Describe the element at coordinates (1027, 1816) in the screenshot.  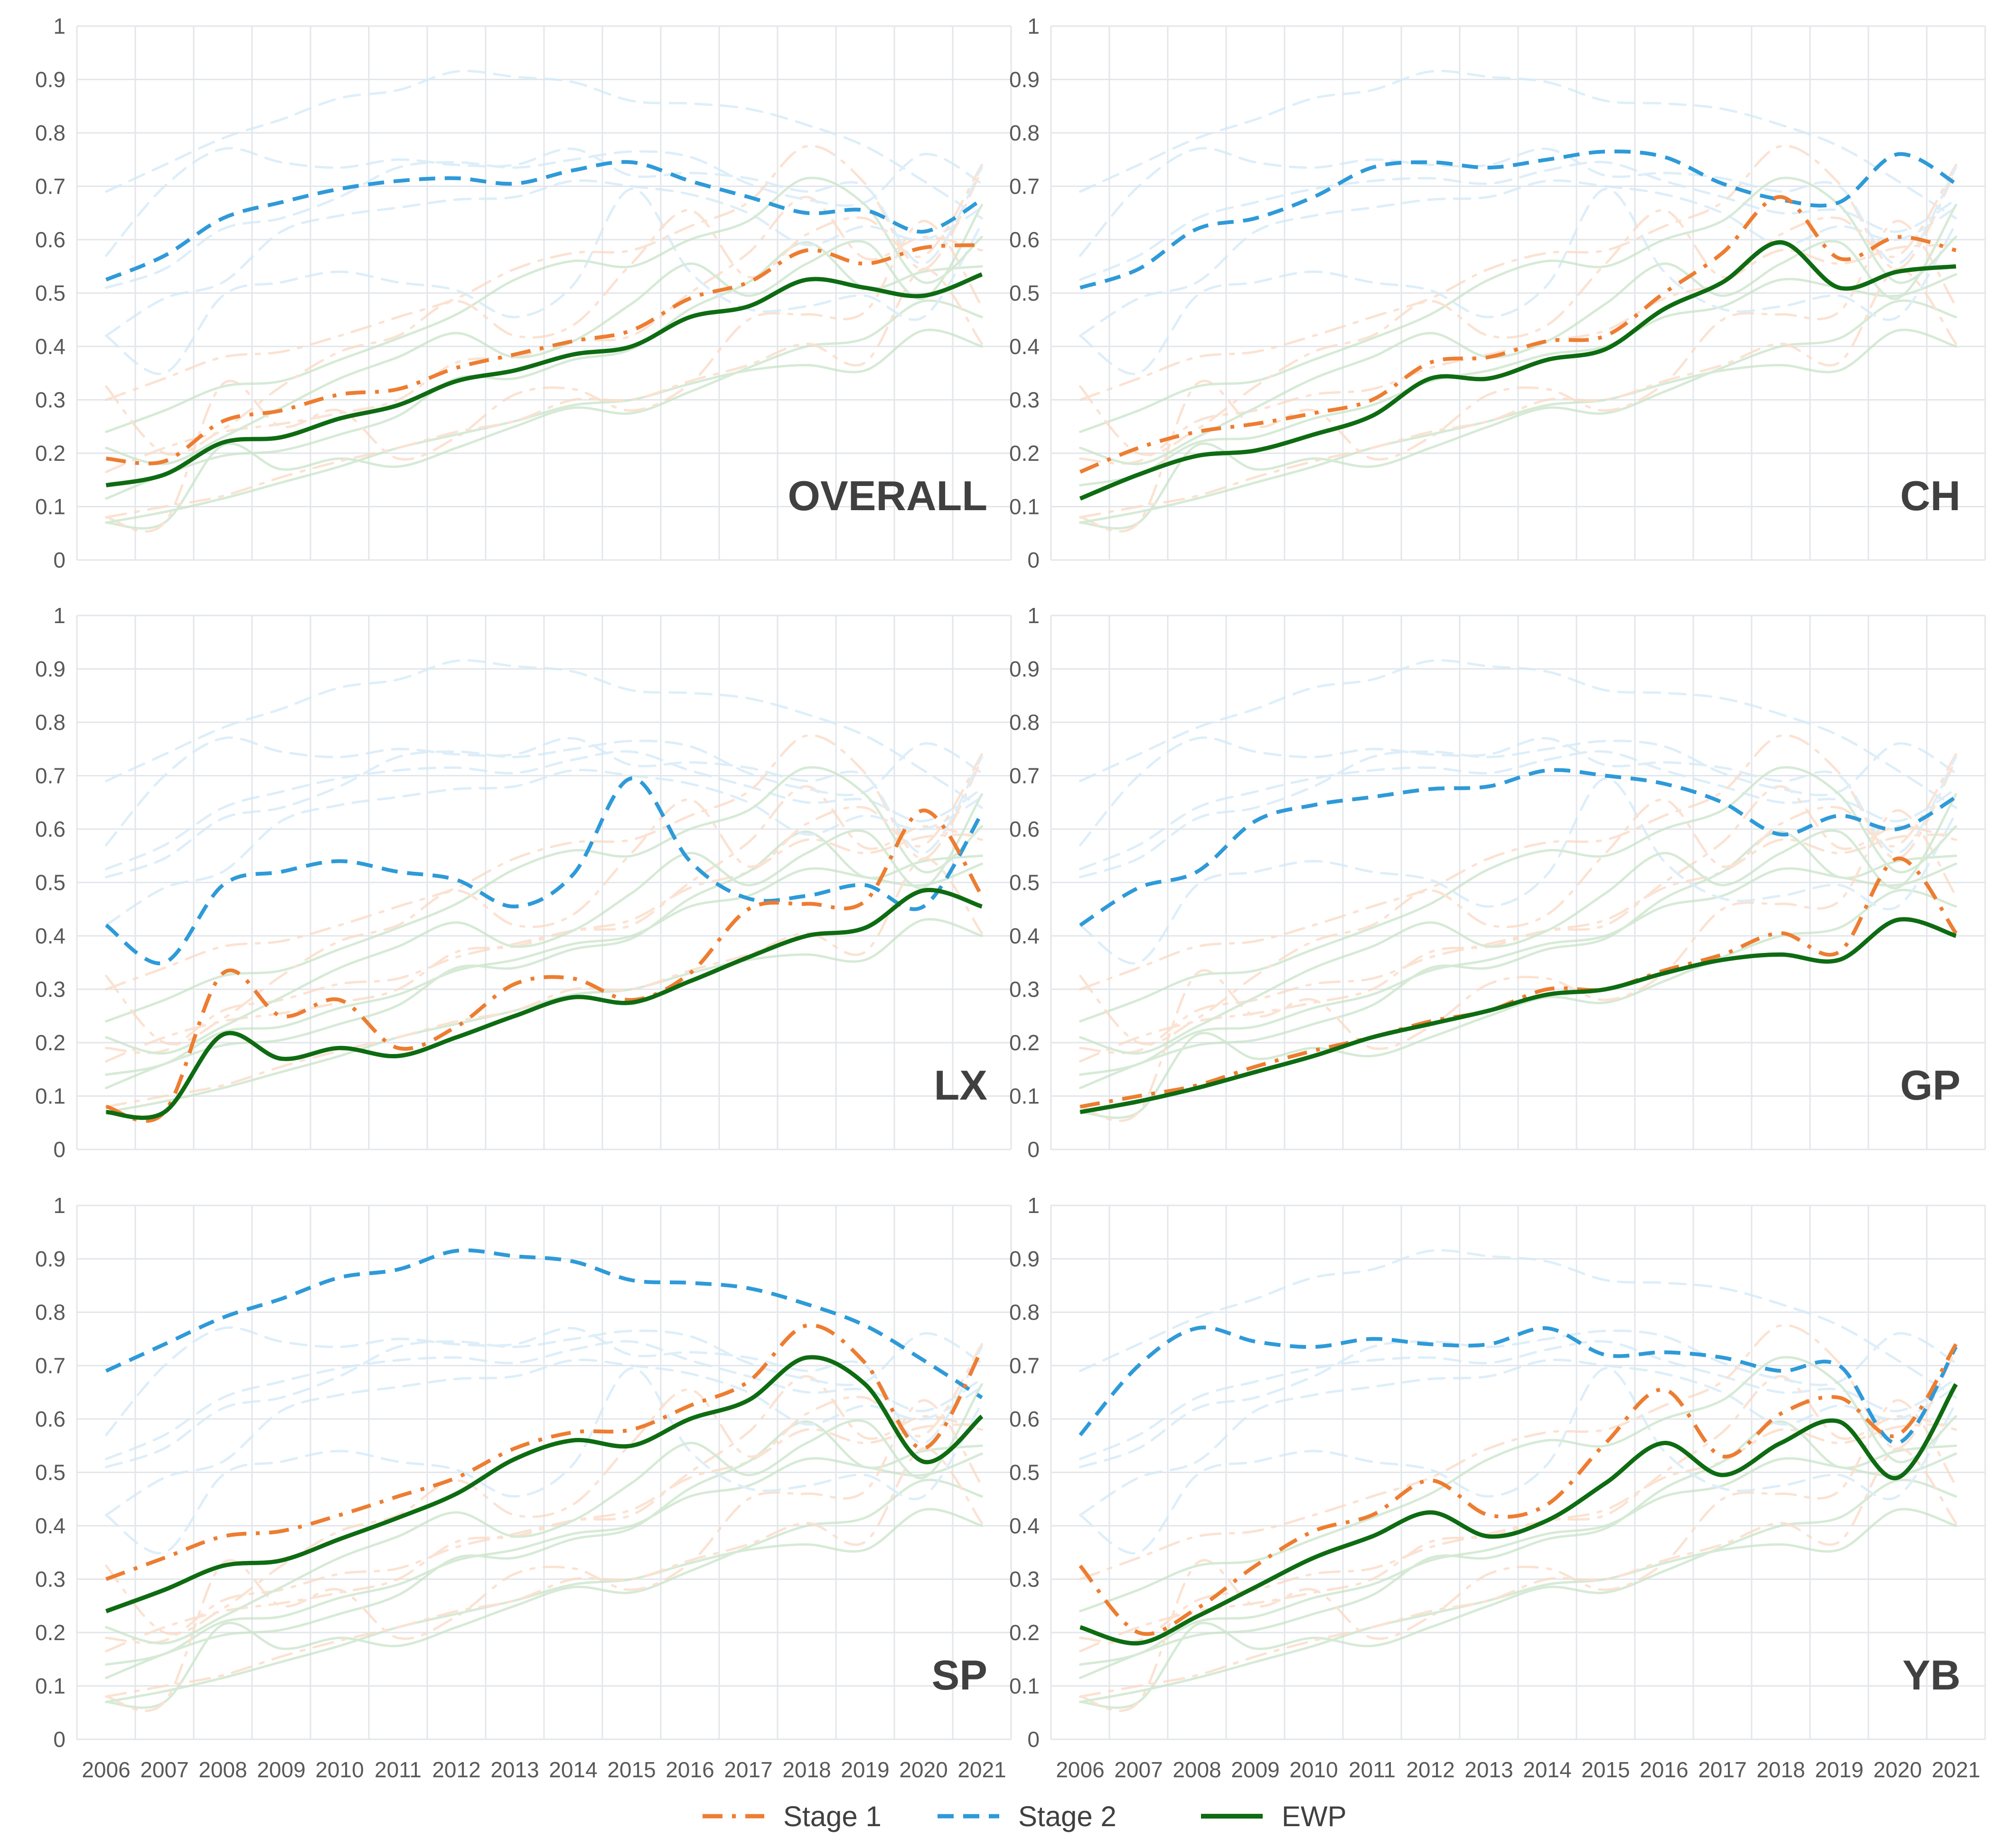
I see `legend-item-stage2: Stage 2` at that location.